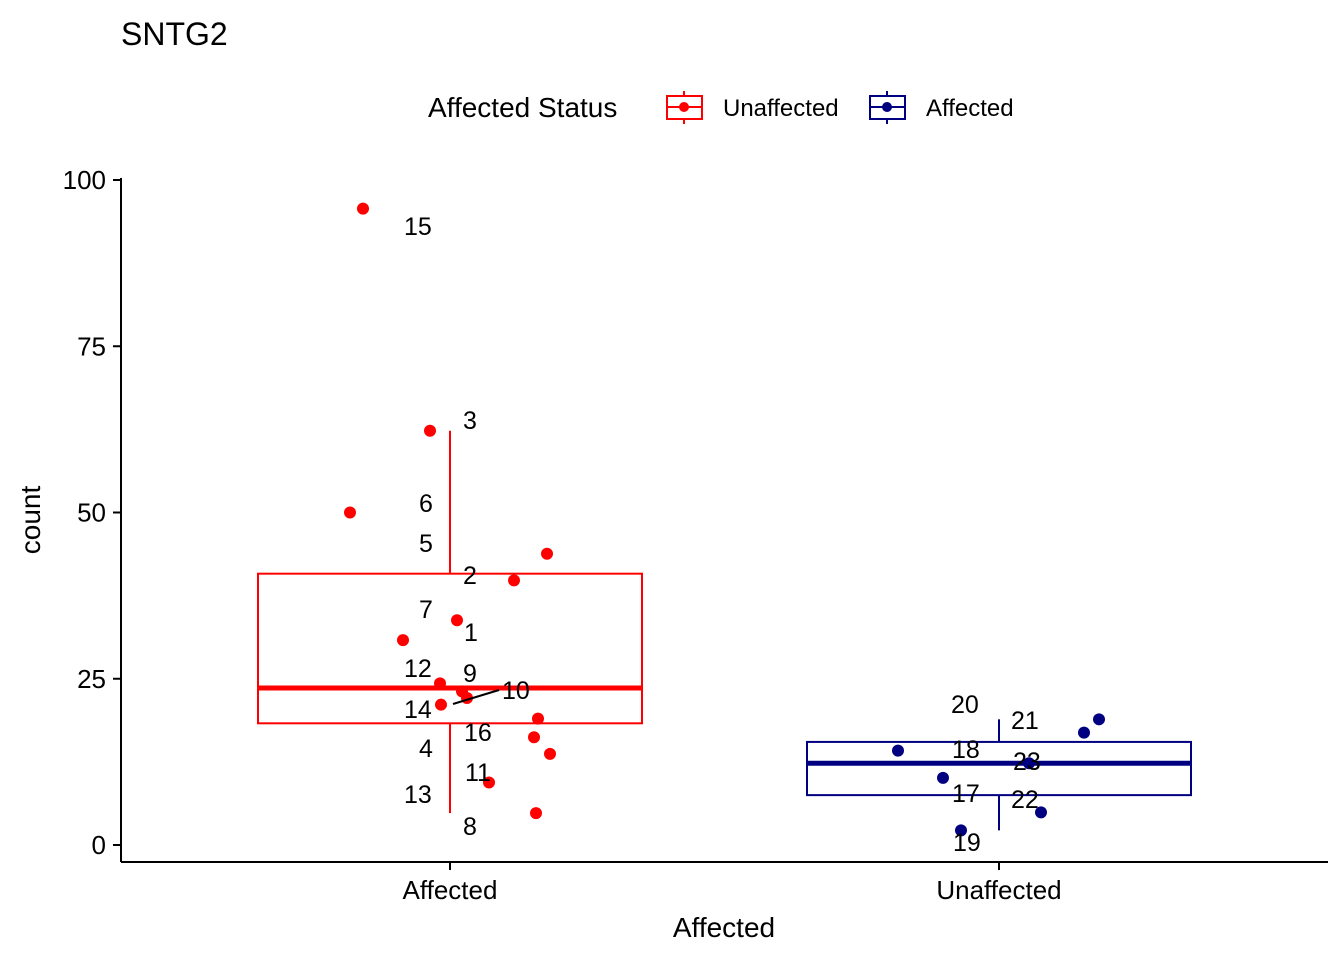  I want to click on y-axis-ticks: 0 25 50 75 100, so click(92, 512).